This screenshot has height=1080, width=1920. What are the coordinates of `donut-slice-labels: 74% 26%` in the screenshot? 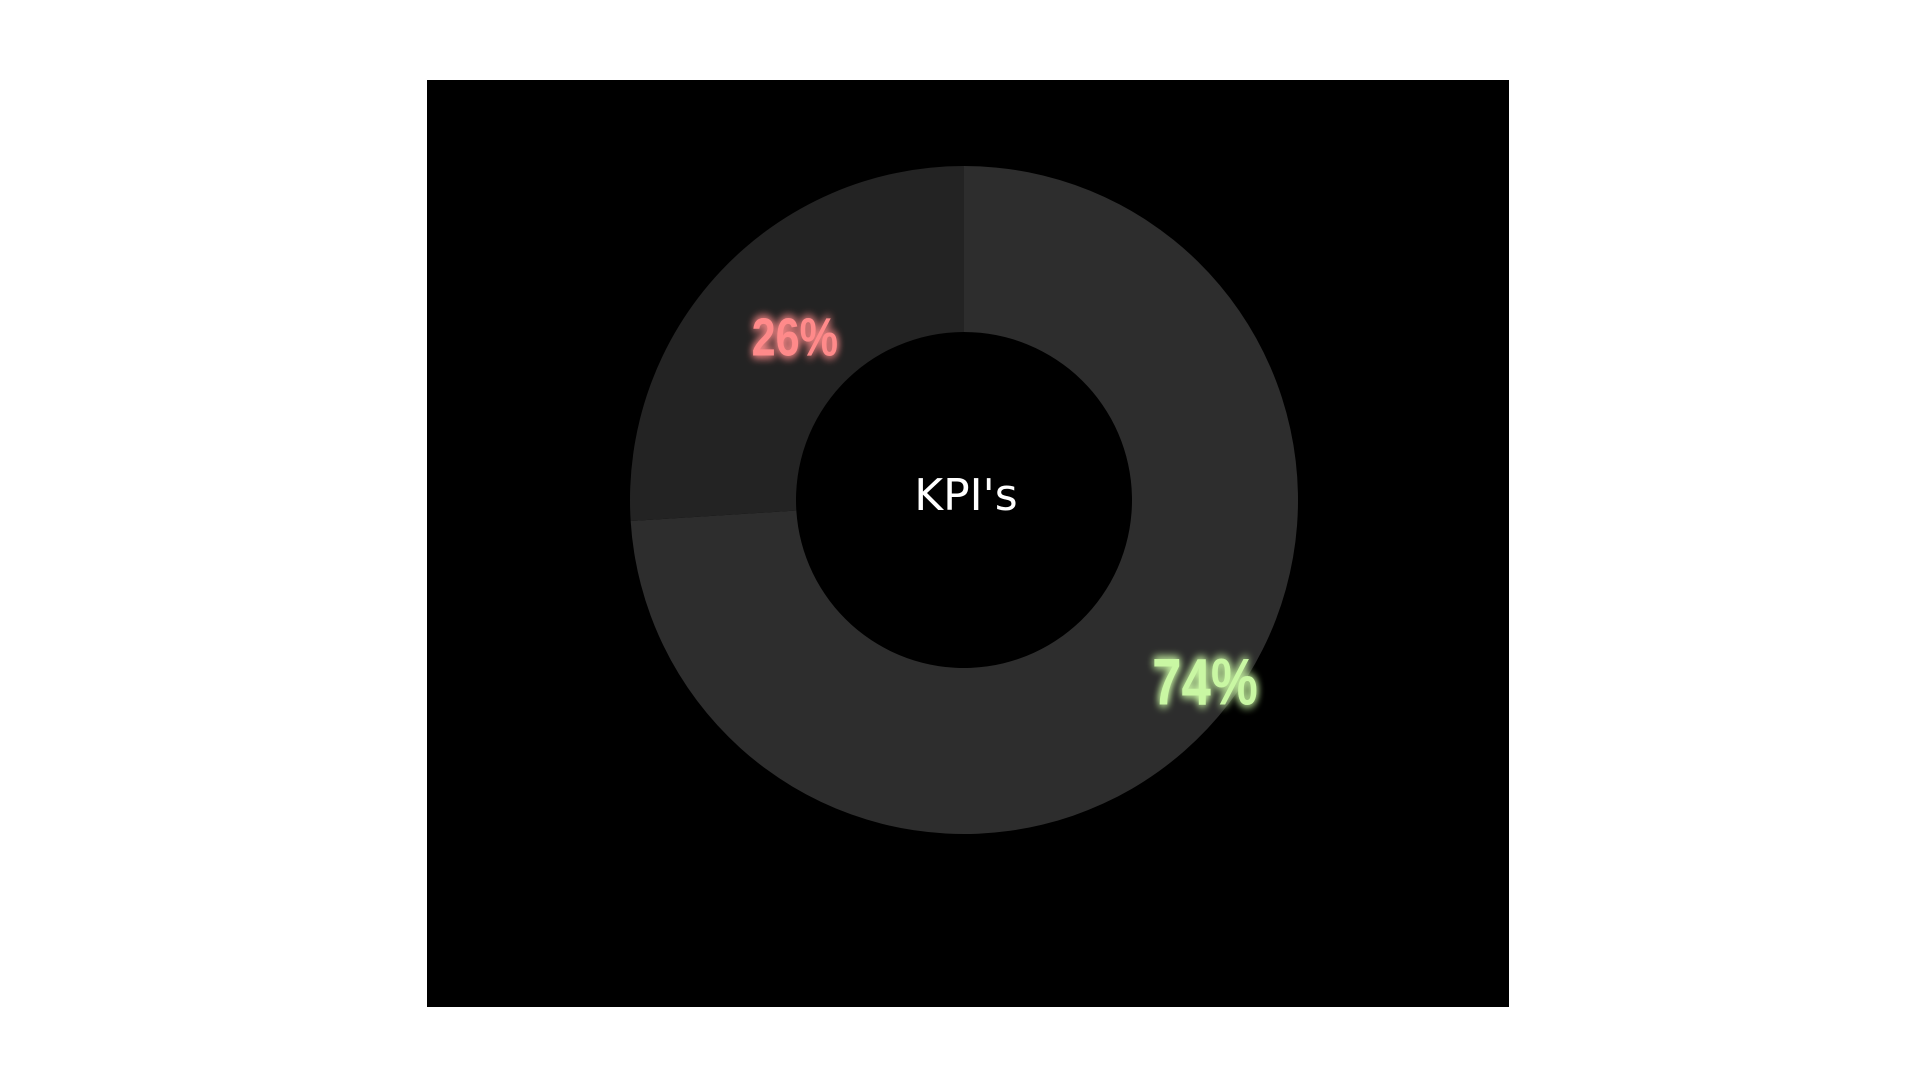 It's located at (1005, 513).